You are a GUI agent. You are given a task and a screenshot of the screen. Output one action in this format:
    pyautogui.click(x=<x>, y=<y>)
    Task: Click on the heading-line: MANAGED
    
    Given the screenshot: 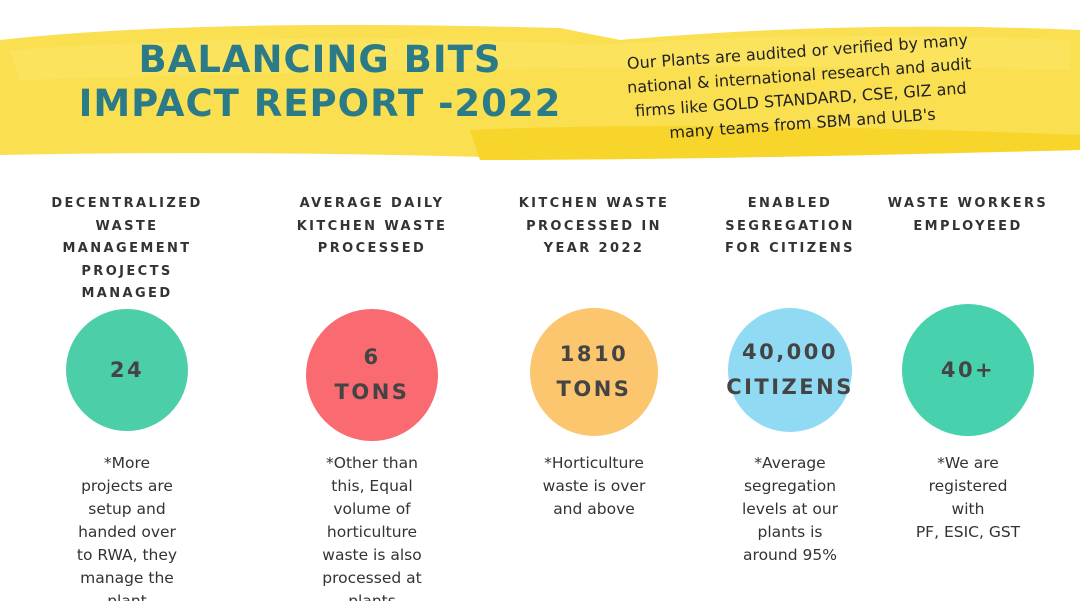 What is the action you would take?
    pyautogui.click(x=127, y=293)
    